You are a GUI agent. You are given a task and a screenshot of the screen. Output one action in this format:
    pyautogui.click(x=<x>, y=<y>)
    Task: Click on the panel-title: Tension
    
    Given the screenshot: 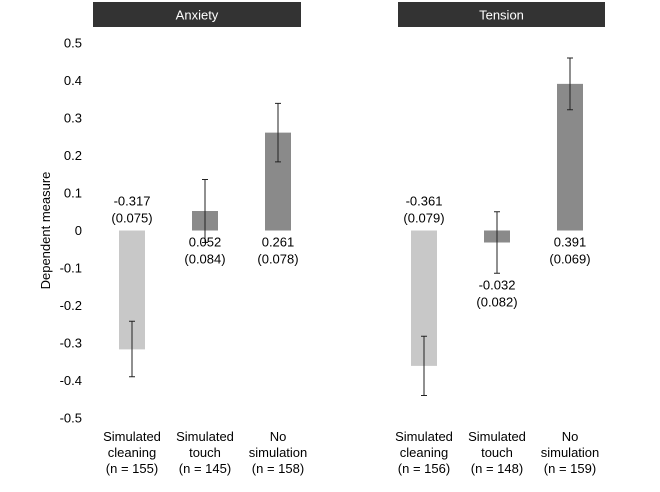 What is the action you would take?
    pyautogui.click(x=501, y=15)
    